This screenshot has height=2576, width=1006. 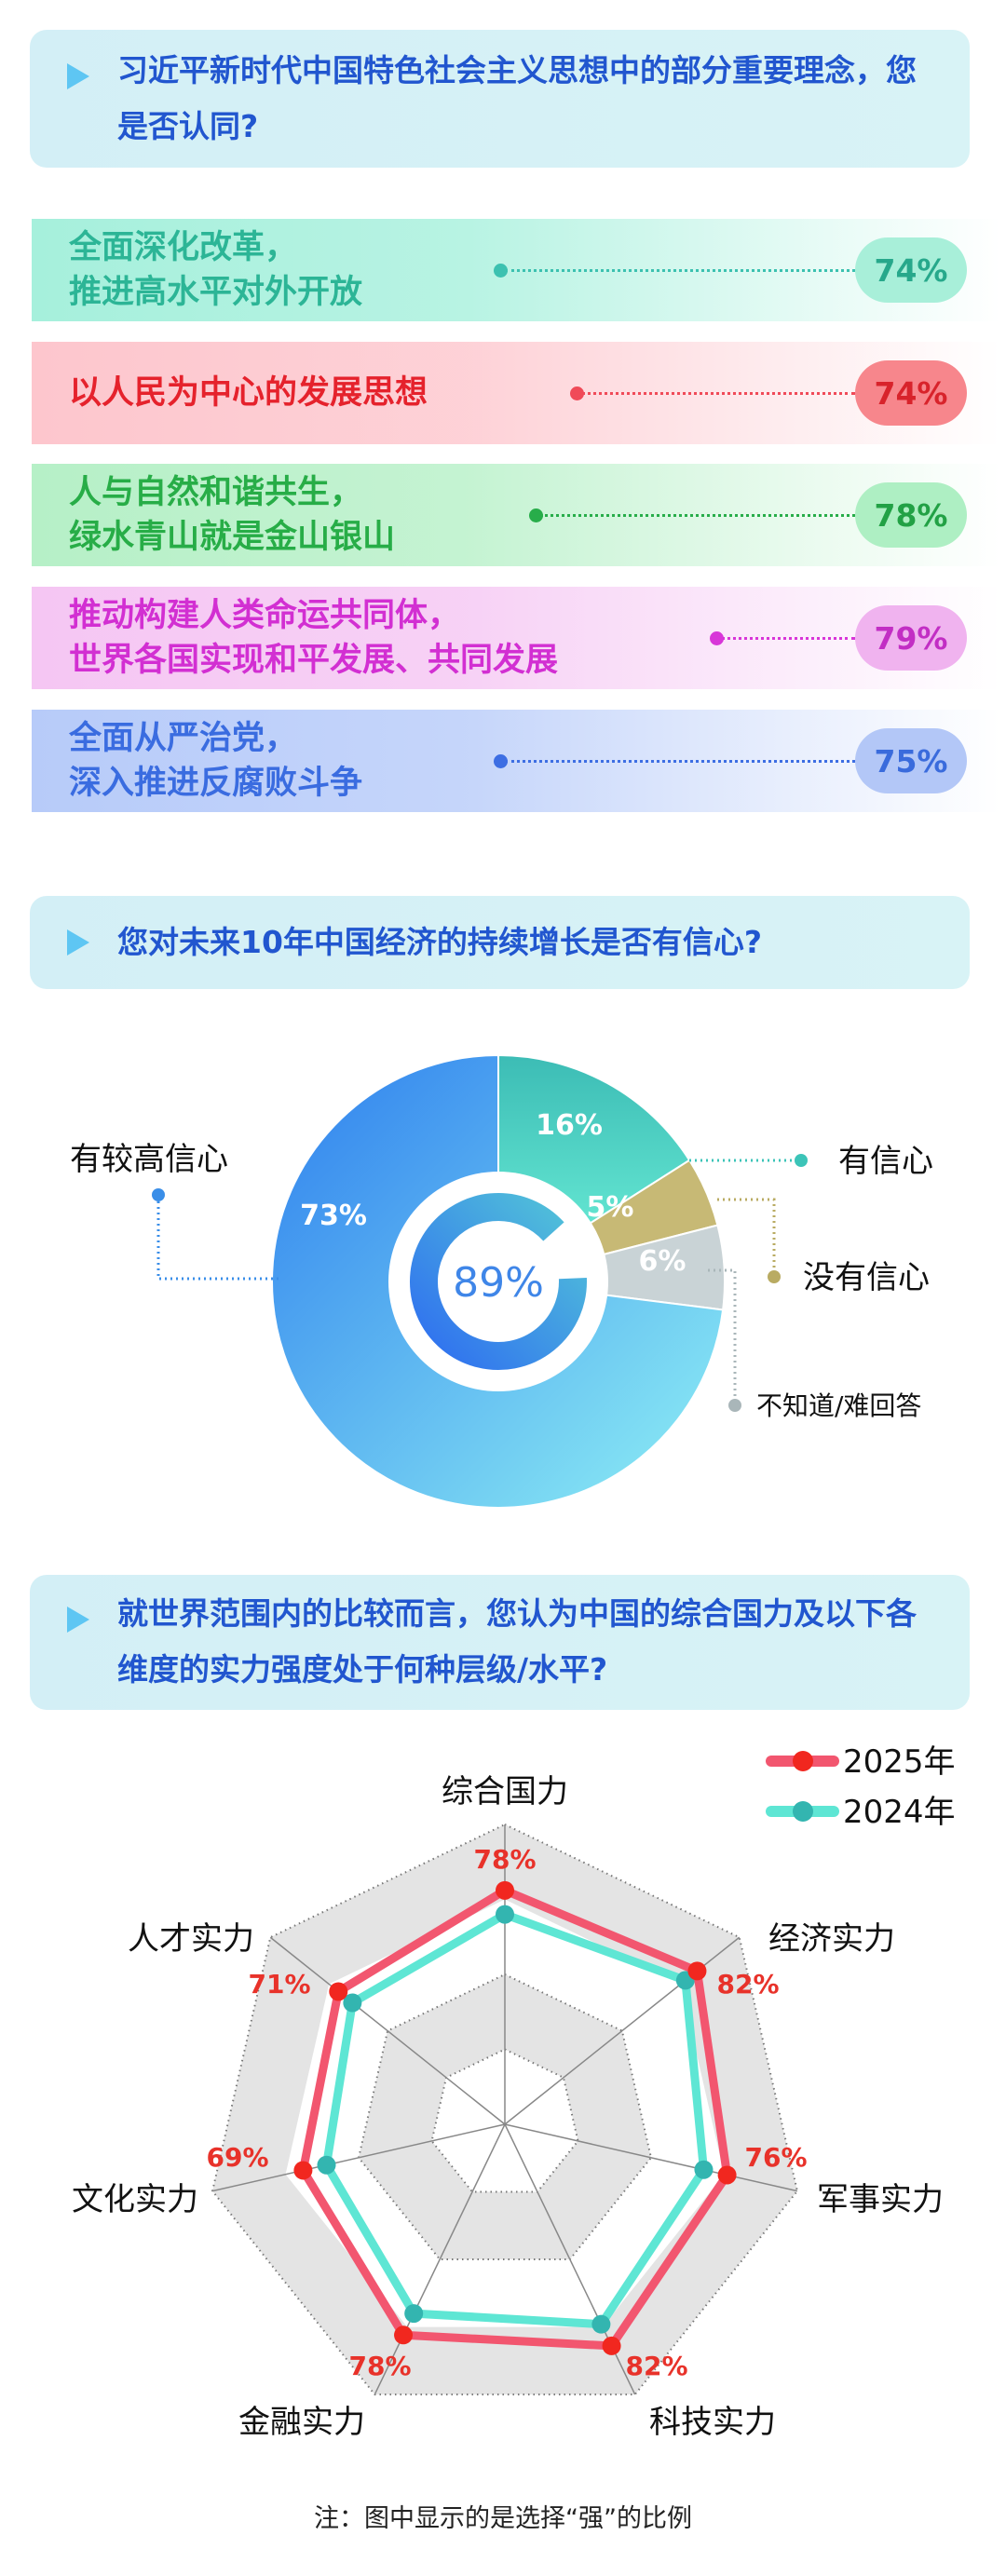 I want to click on center-value: 89%, so click(x=498, y=1283).